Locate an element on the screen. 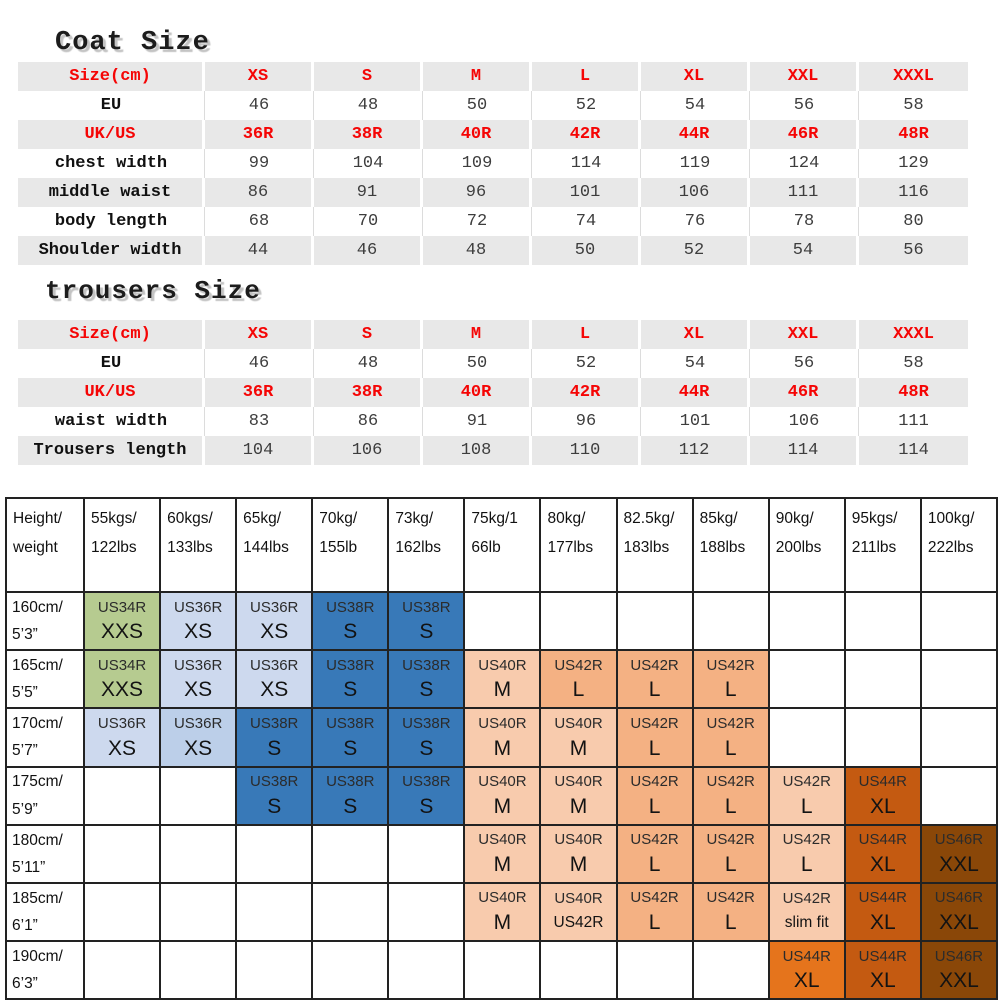 The image size is (1000, 1000). size-recommendation-cell: US38R S is located at coordinates (350, 621).